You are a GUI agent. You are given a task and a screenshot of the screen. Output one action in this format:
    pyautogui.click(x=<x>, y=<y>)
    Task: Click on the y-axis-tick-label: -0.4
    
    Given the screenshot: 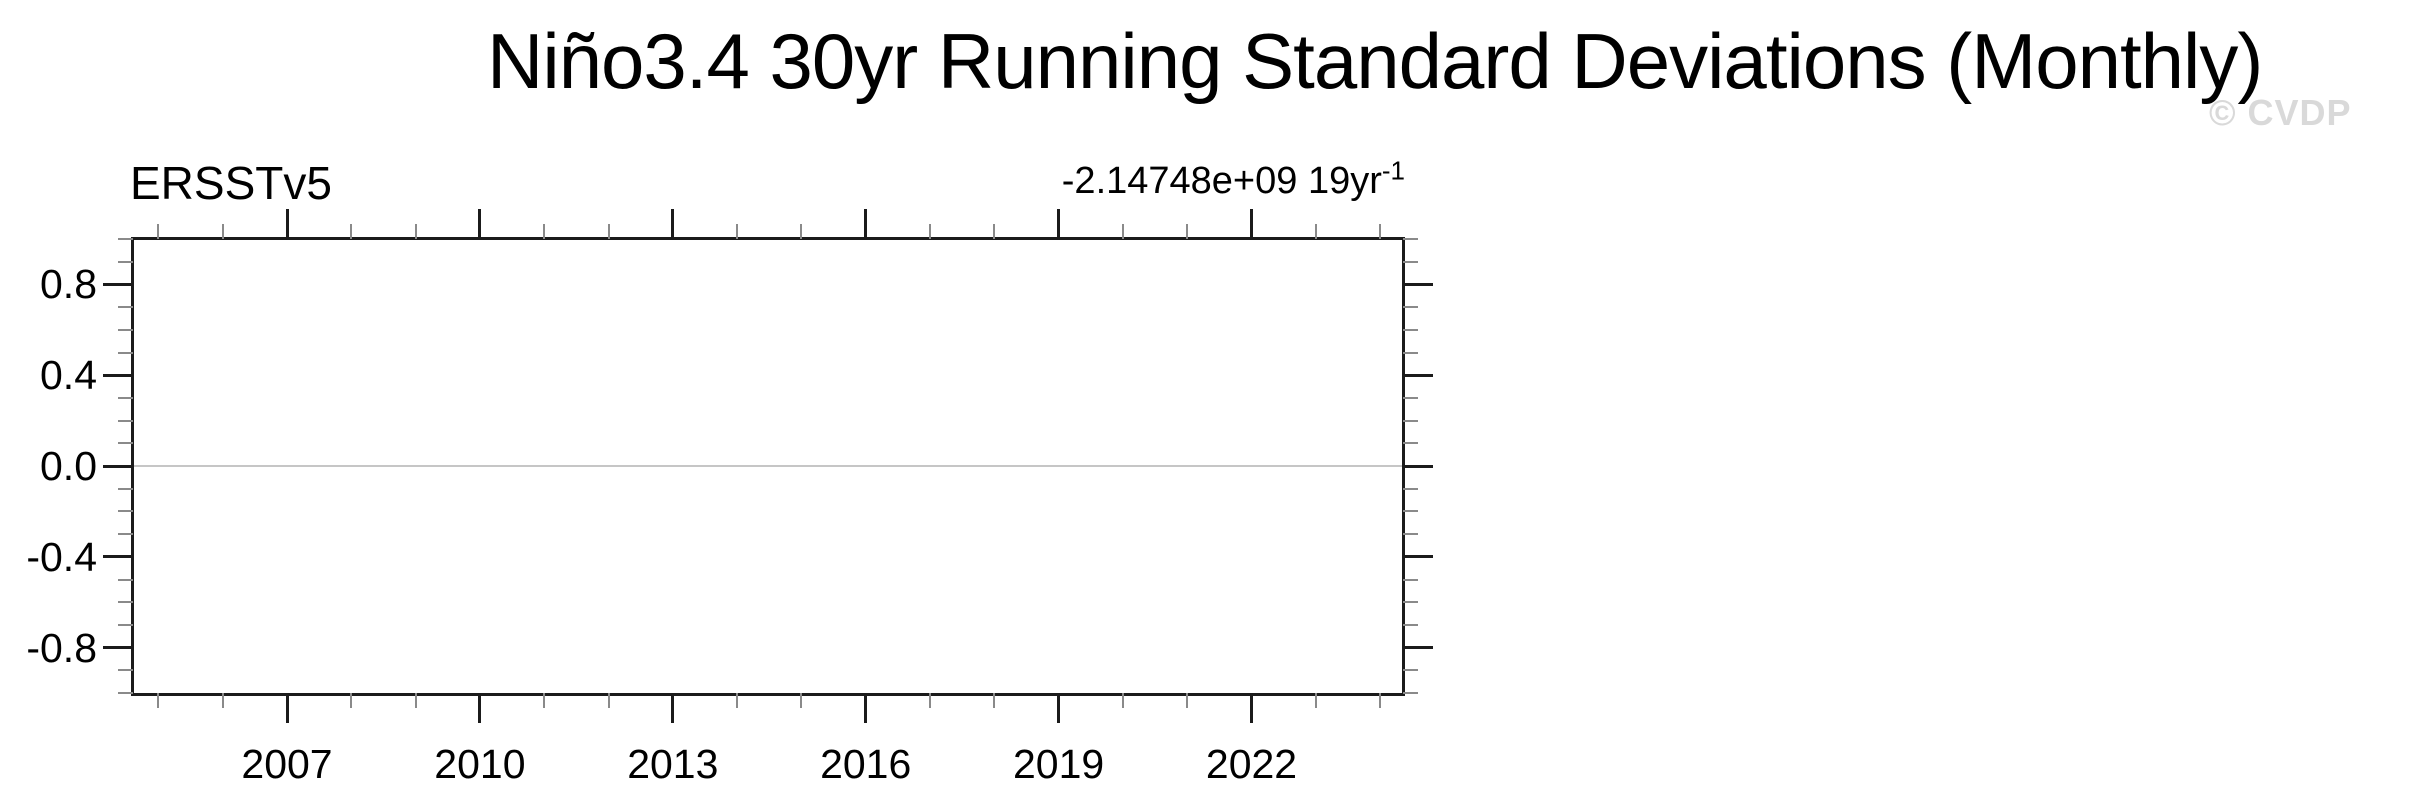 What is the action you would take?
    pyautogui.click(x=61, y=556)
    